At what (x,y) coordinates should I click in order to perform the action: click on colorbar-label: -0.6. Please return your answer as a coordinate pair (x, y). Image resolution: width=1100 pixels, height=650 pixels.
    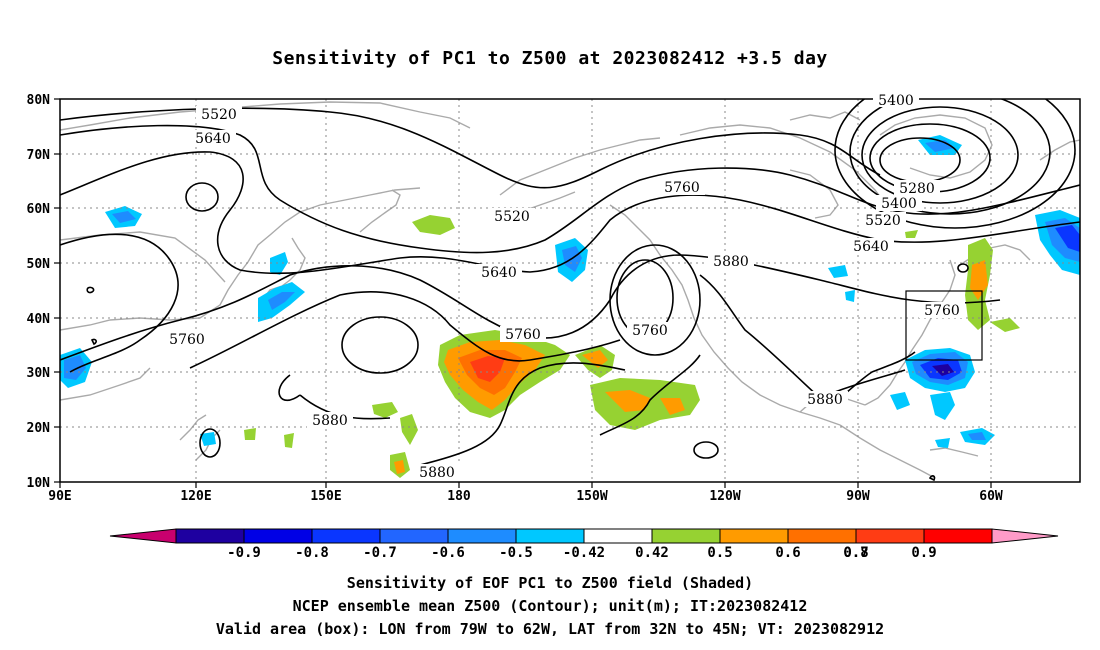
    Looking at the image, I should click on (448, 553).